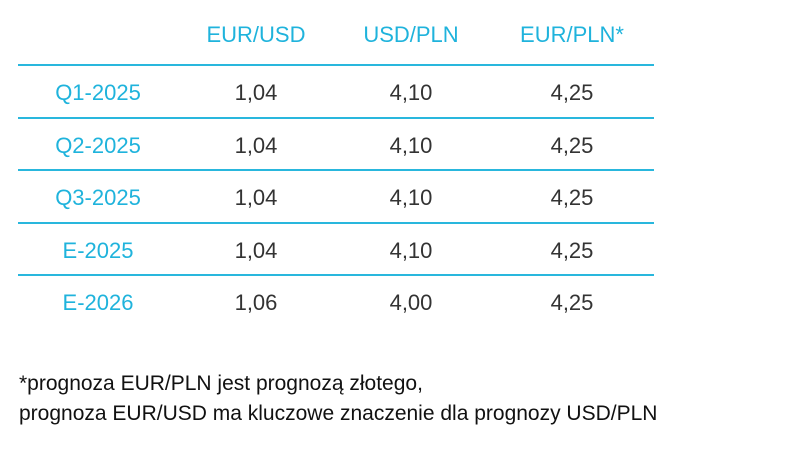 Image resolution: width=788 pixels, height=453 pixels. I want to click on column-header-eur-usd: EUR/USD, so click(256, 34).